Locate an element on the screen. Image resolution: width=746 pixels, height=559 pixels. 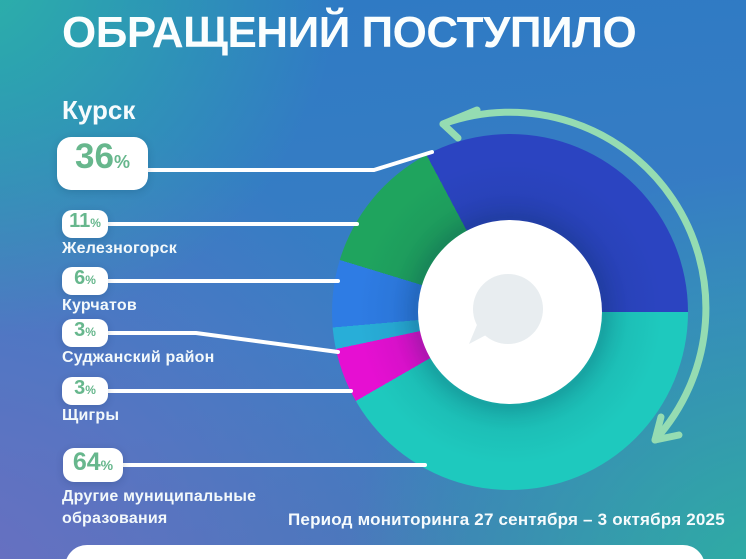
value-kurchatov: 6 is located at coordinates (80, 278).